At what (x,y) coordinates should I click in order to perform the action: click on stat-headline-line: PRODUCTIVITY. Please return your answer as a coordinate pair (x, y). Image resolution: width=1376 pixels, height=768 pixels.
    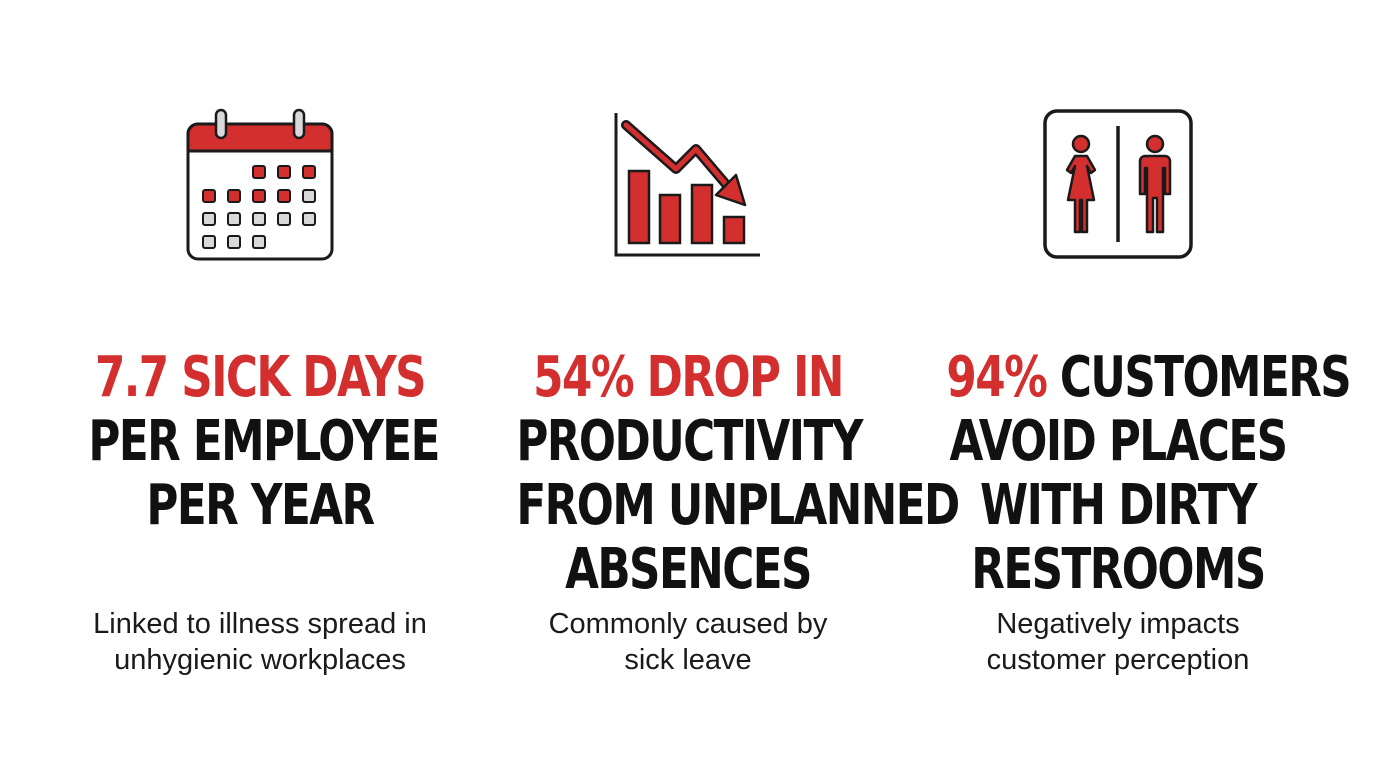
    Looking at the image, I should click on (689, 442).